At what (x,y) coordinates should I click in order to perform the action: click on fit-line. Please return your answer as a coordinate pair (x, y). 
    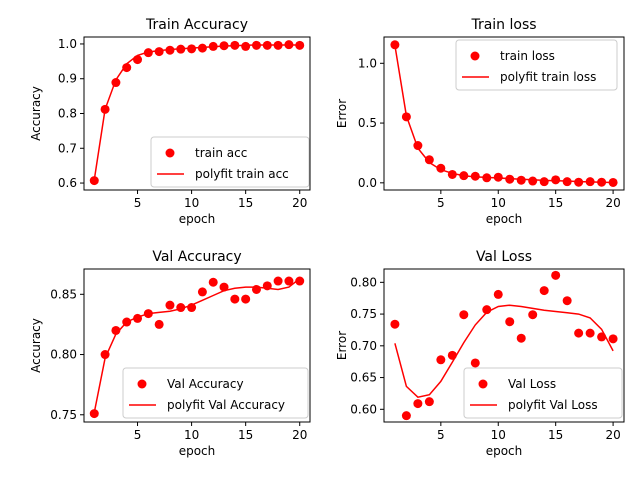
    Looking at the image, I should click on (504, 351).